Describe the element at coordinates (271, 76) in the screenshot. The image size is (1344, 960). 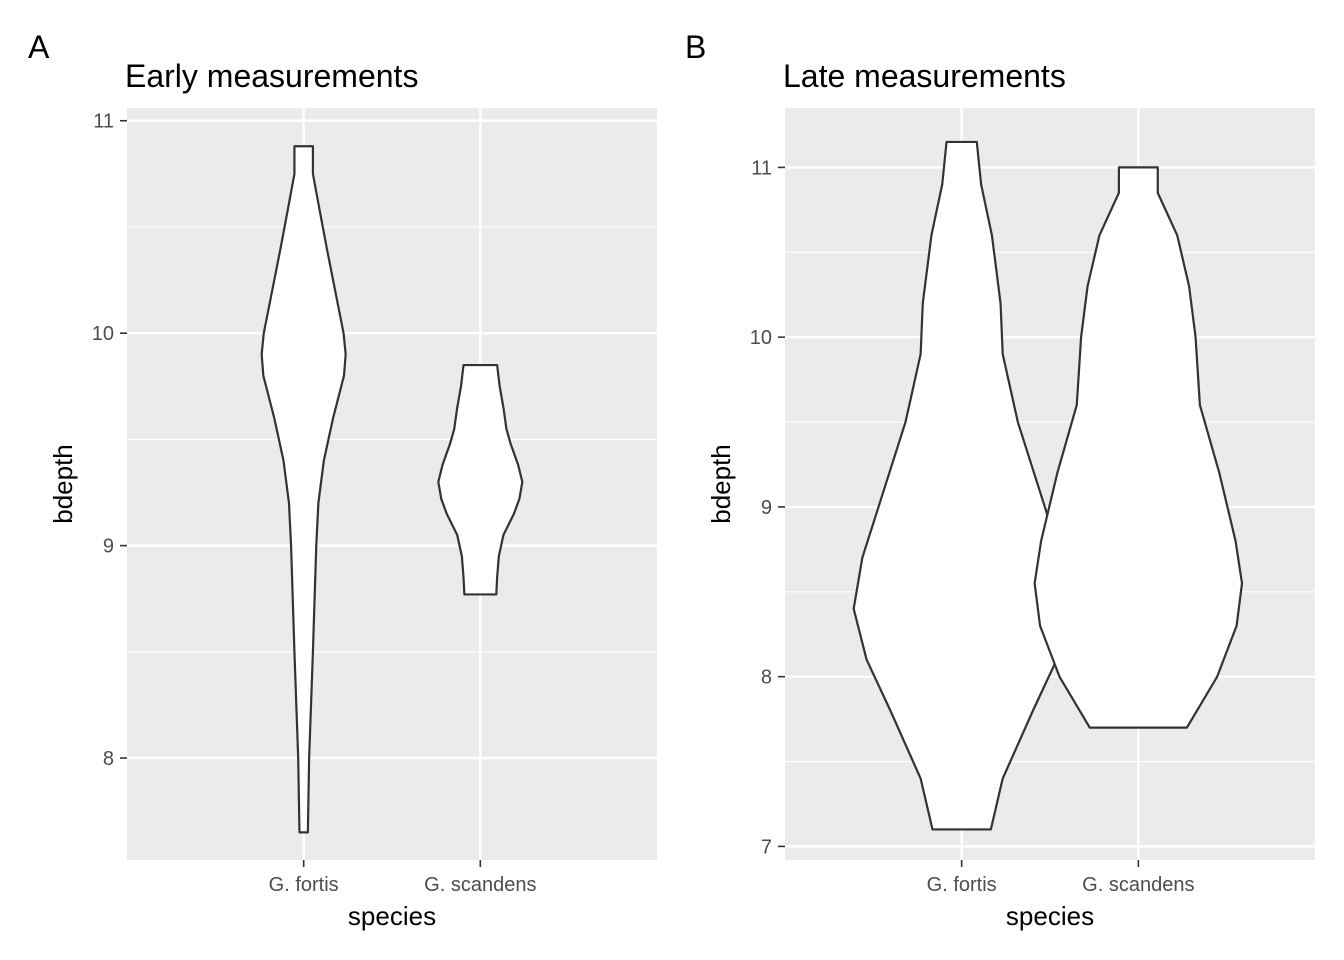
I see `panel-title: Early measurements` at that location.